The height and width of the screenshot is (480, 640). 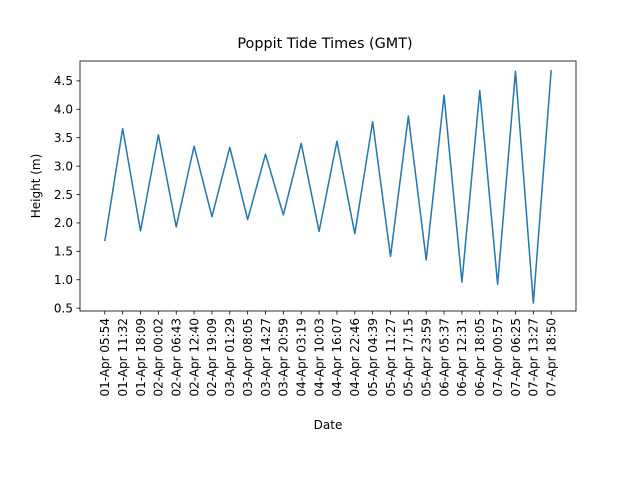 I want to click on y-tick-label: 1.5, so click(x=63, y=252).